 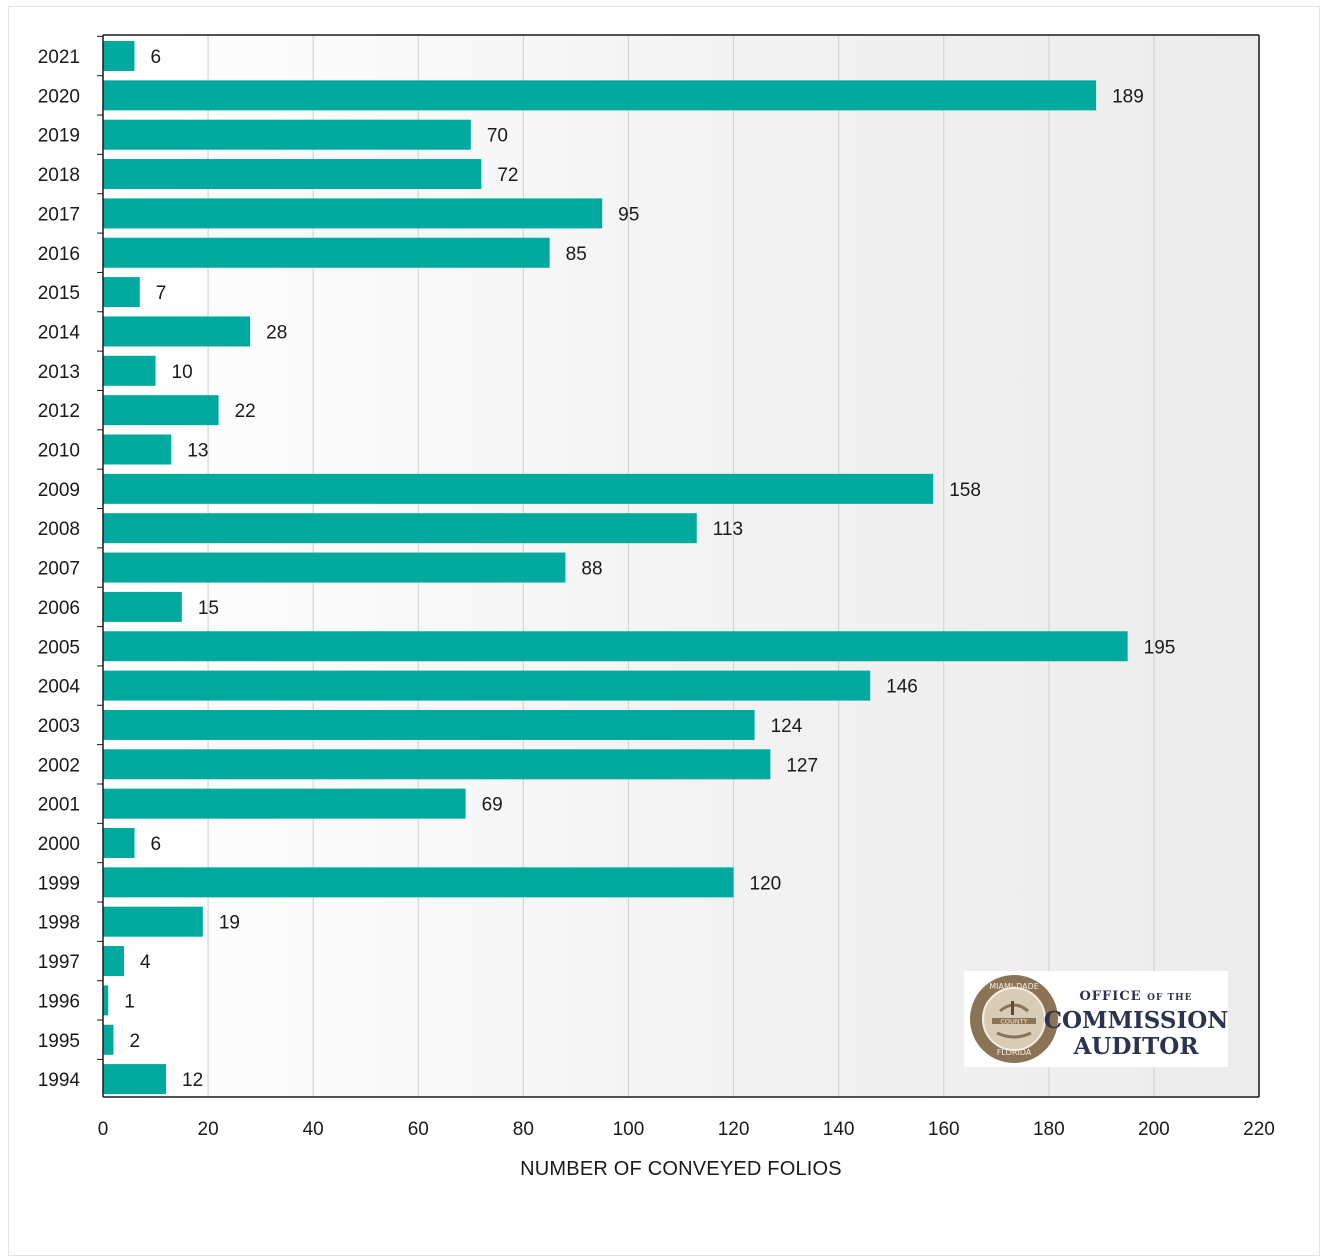 What do you see at coordinates (59, 687) in the screenshot?
I see `category-label: 2004` at bounding box center [59, 687].